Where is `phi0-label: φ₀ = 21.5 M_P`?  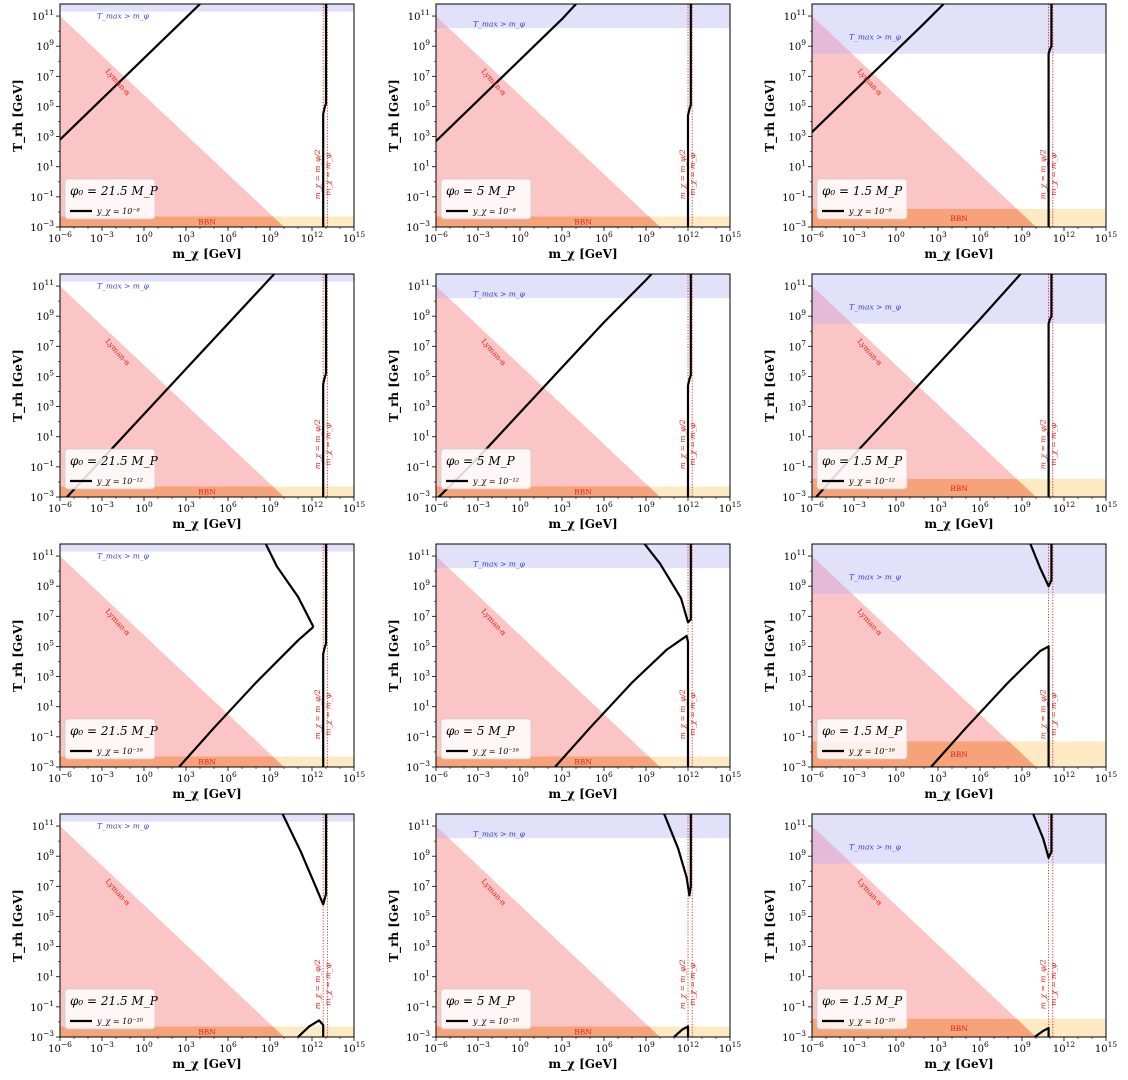
phi0-label: φ₀ = 21.5 M_P is located at coordinates (114, 731).